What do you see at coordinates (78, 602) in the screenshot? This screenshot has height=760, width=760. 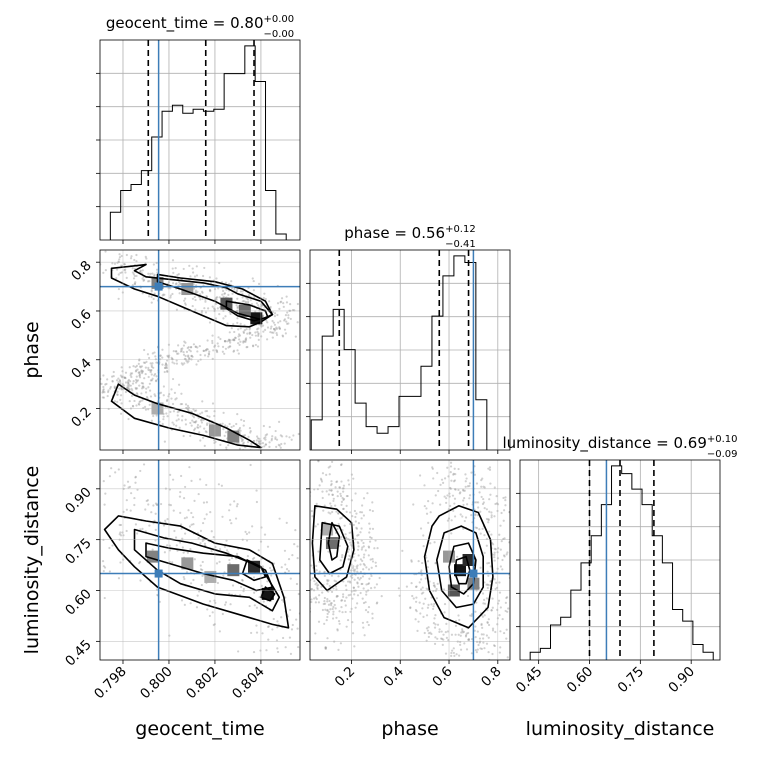 I see `y-tick-label: 0.60` at bounding box center [78, 602].